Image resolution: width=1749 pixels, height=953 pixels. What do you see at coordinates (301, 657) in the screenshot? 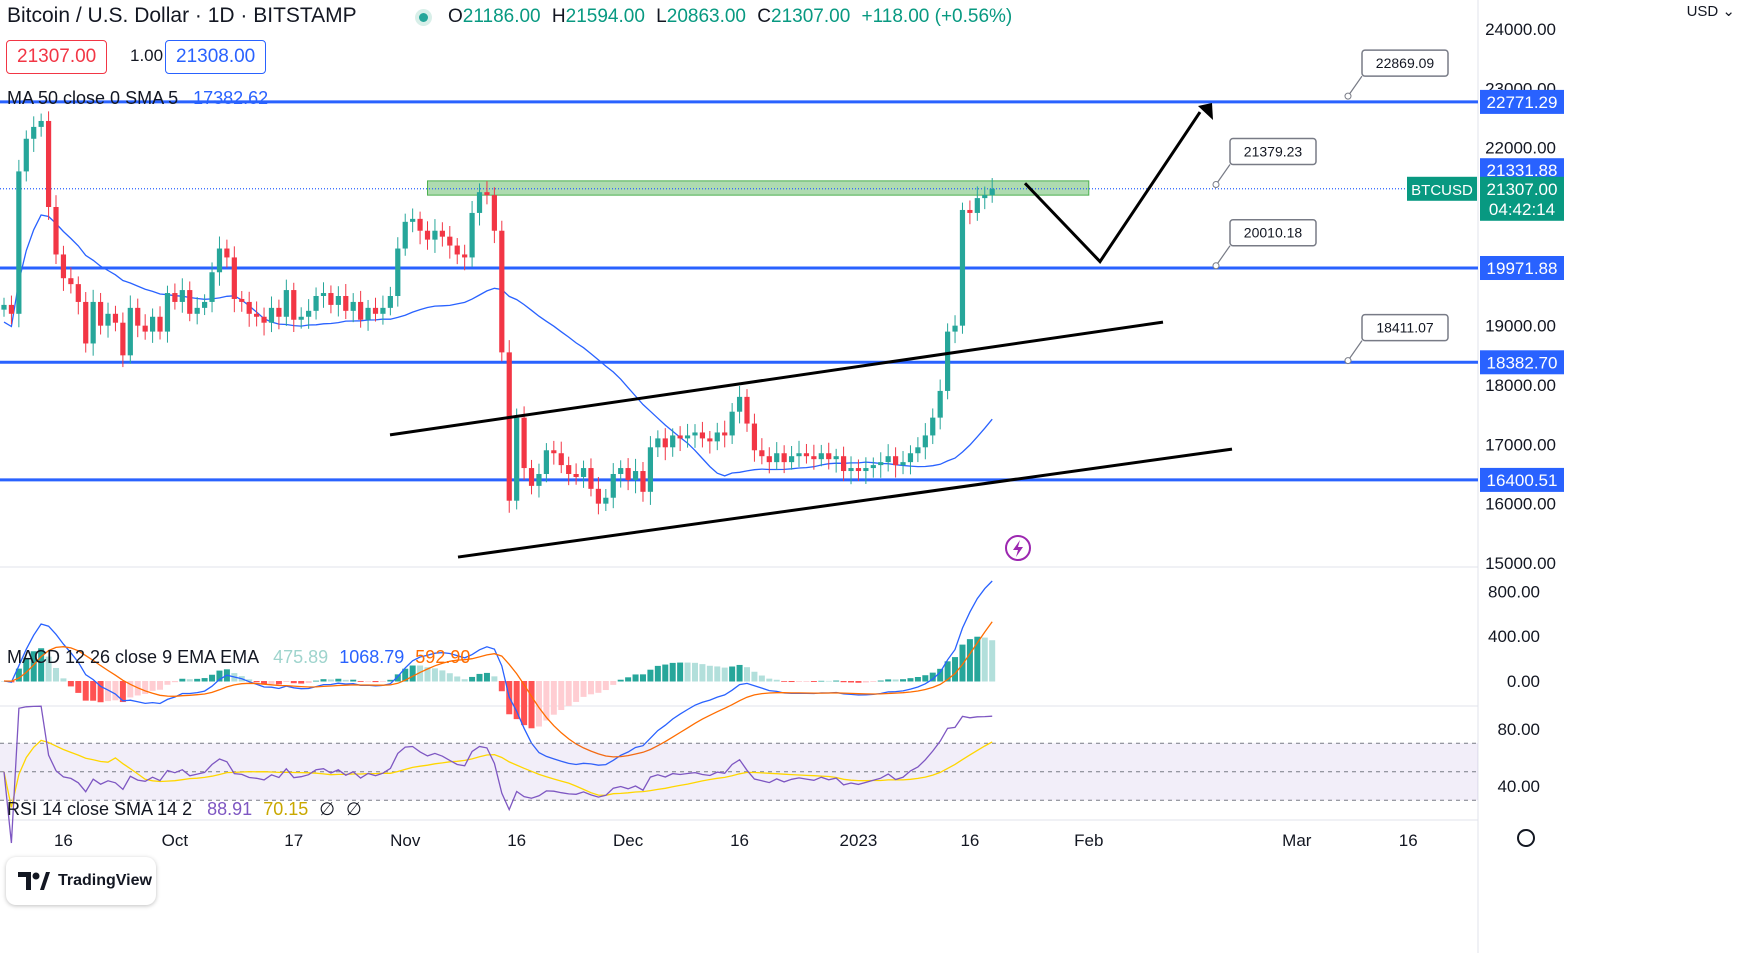
I see `macd-hist-value: 475.89` at bounding box center [301, 657].